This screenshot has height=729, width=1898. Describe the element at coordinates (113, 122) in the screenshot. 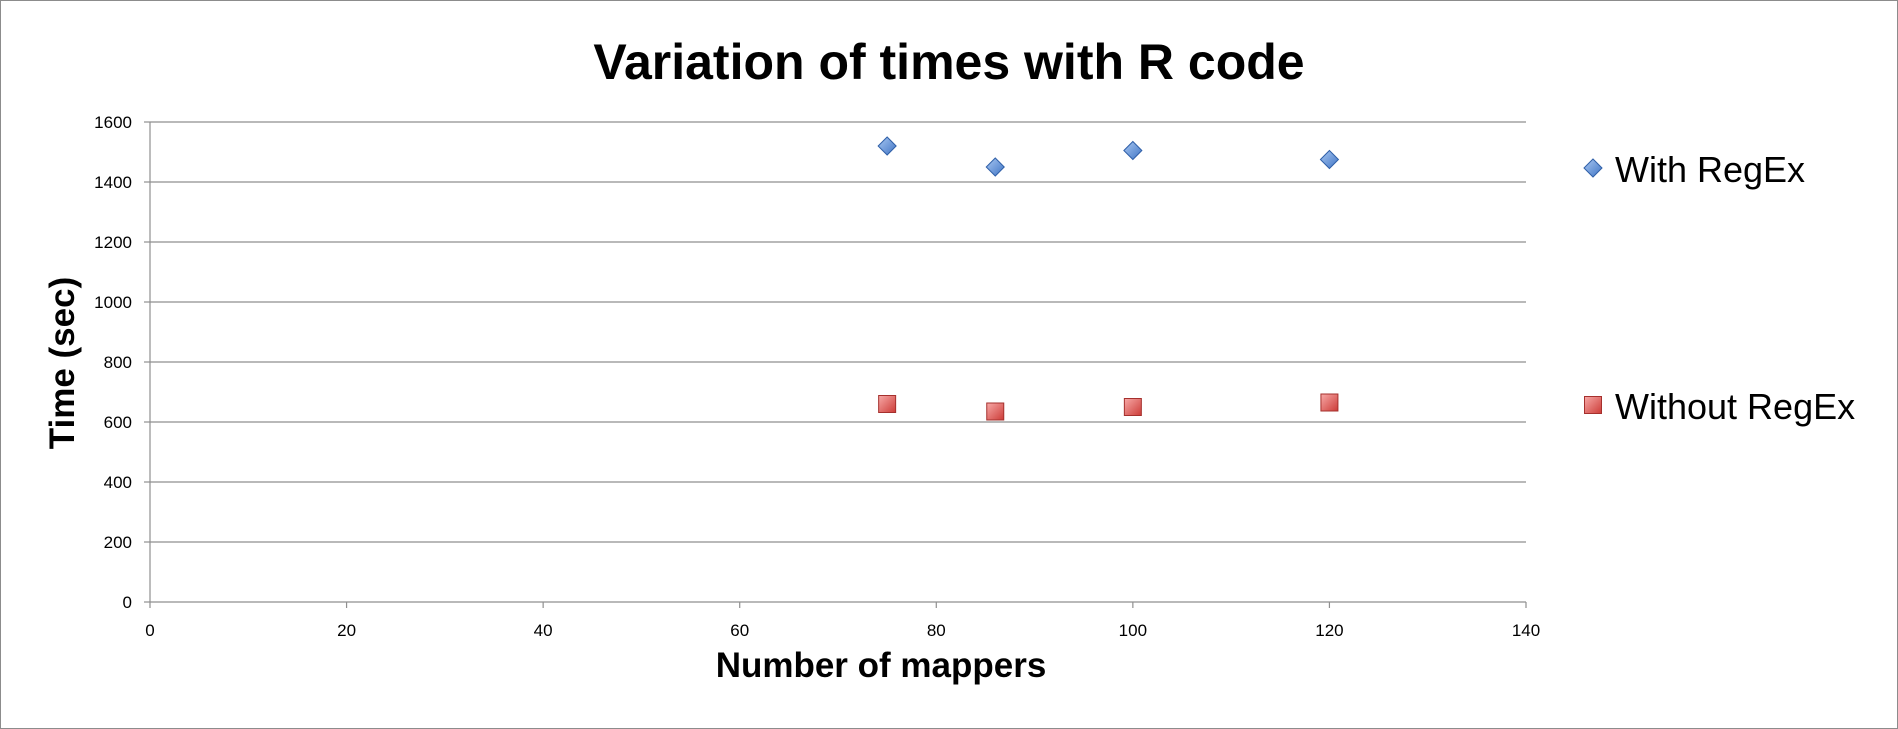

I see `y-tick-label: 1600` at that location.